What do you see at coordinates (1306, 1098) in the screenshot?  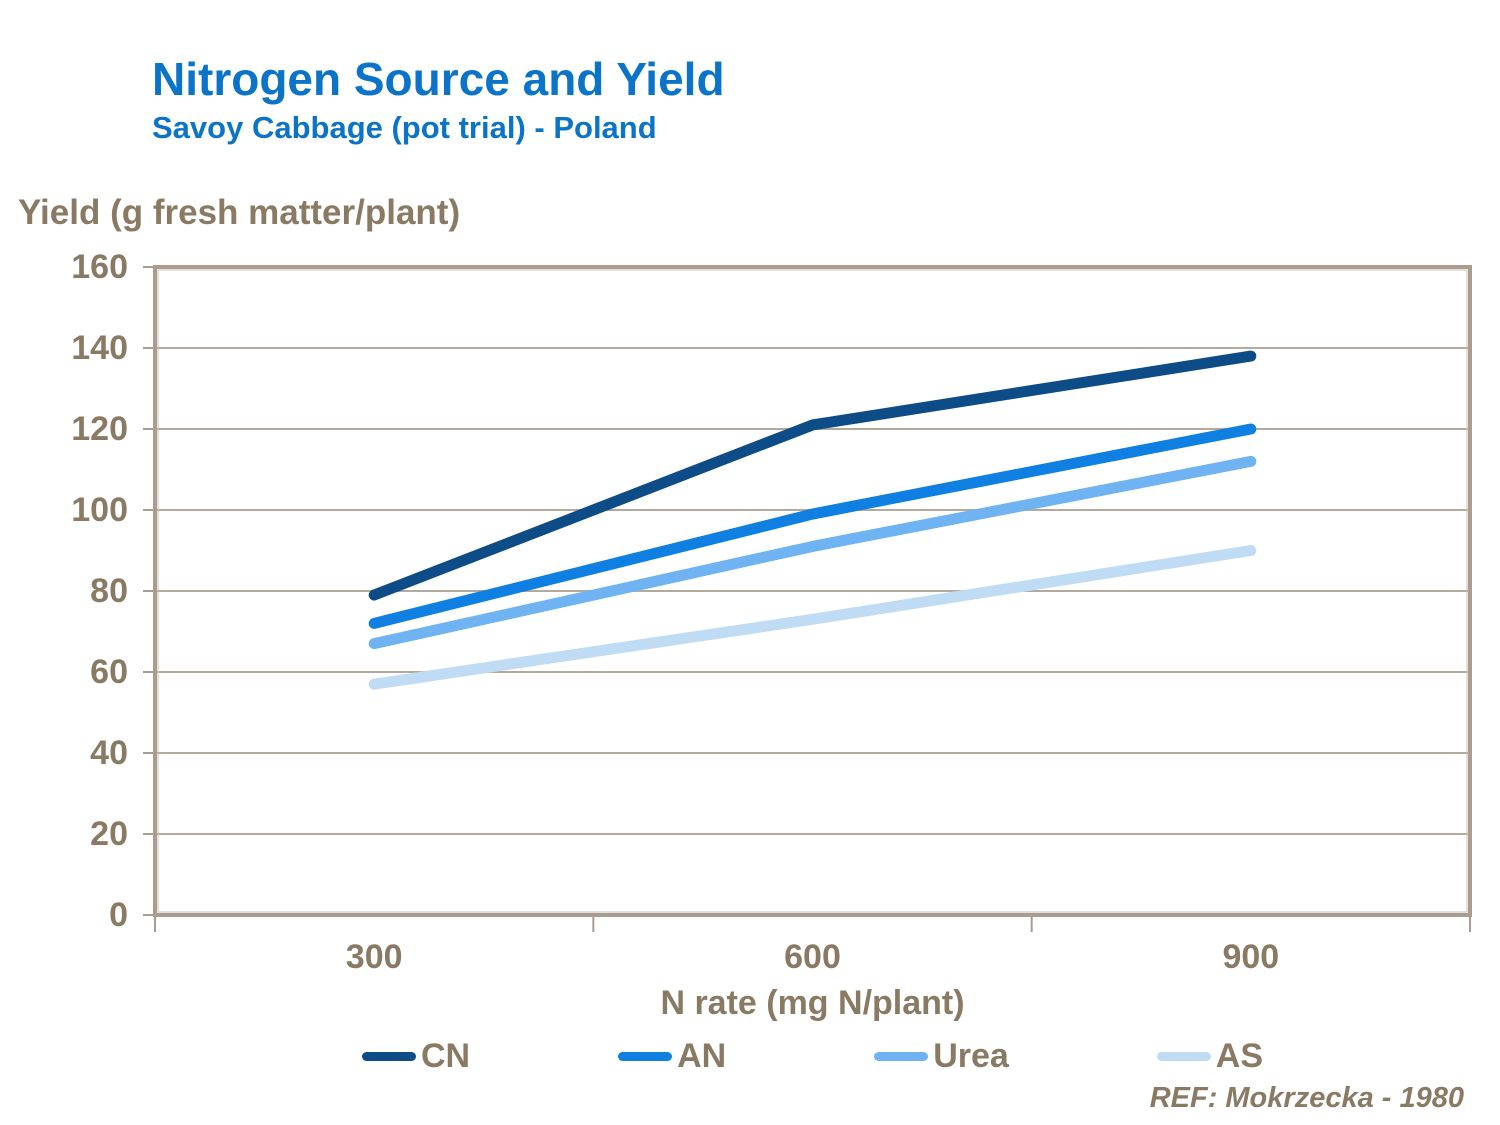 I see `reference-text: REF: Mokrzecka - 1980` at bounding box center [1306, 1098].